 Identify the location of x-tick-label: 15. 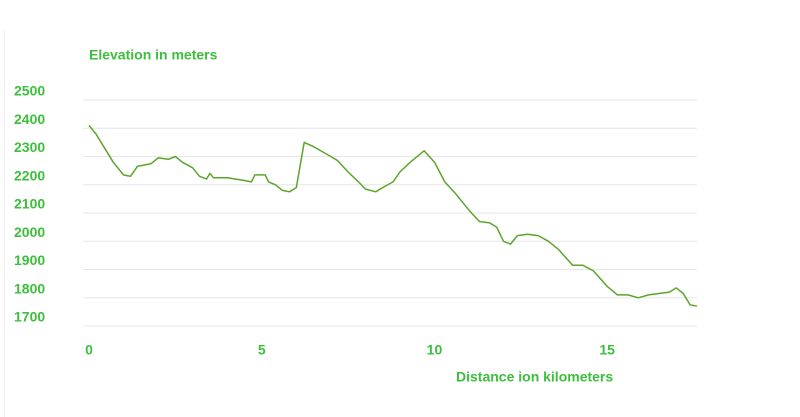
(607, 350).